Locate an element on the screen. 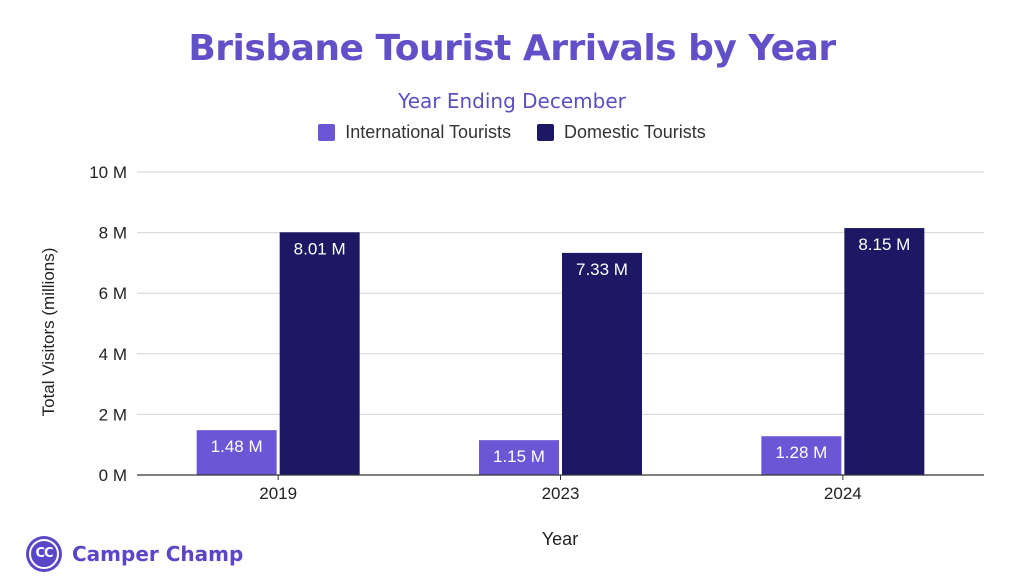  bar-international-2023 is located at coordinates (519, 457).